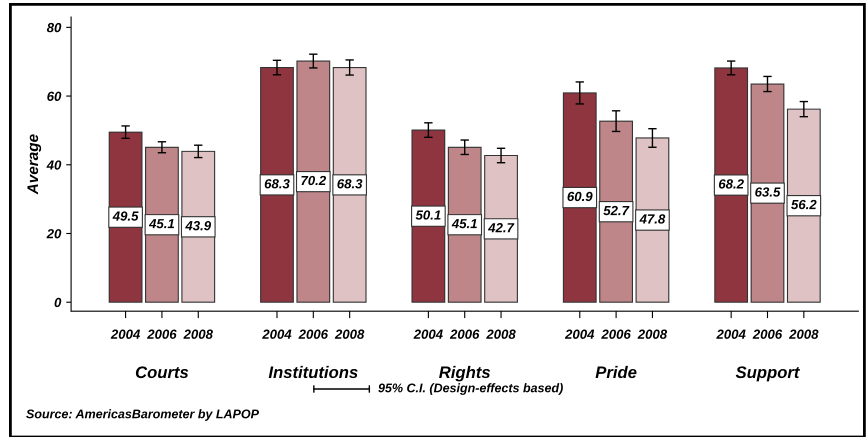 This screenshot has height=437, width=867. What do you see at coordinates (470, 389) in the screenshot?
I see `text: 95% C.I. (Design-effects based)` at bounding box center [470, 389].